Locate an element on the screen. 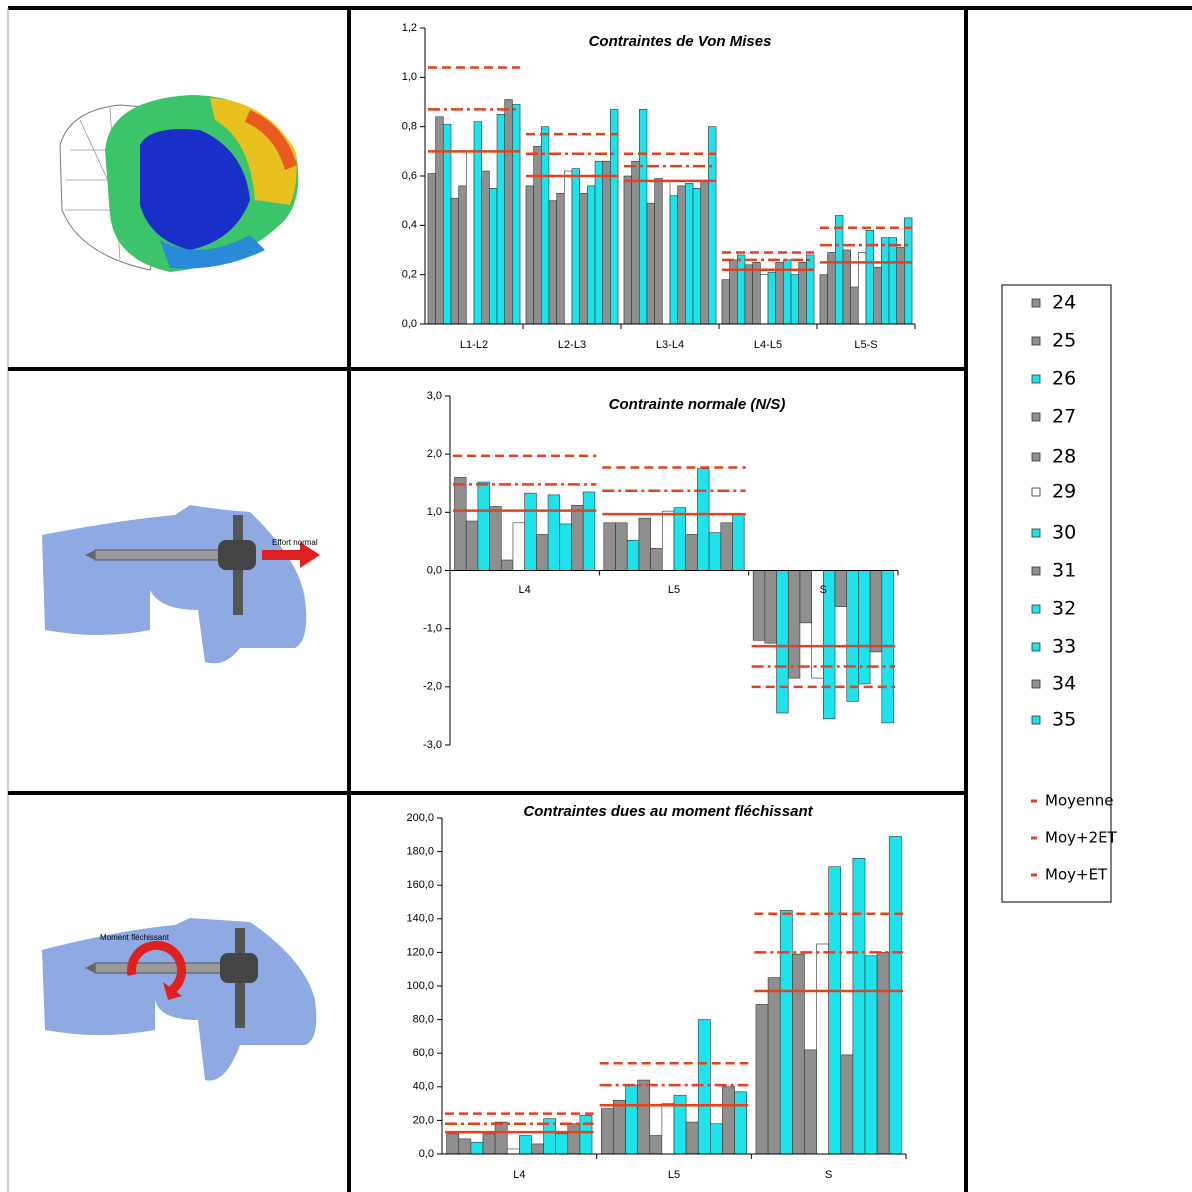  x-tick-label: L3-L4 is located at coordinates (670, 345).